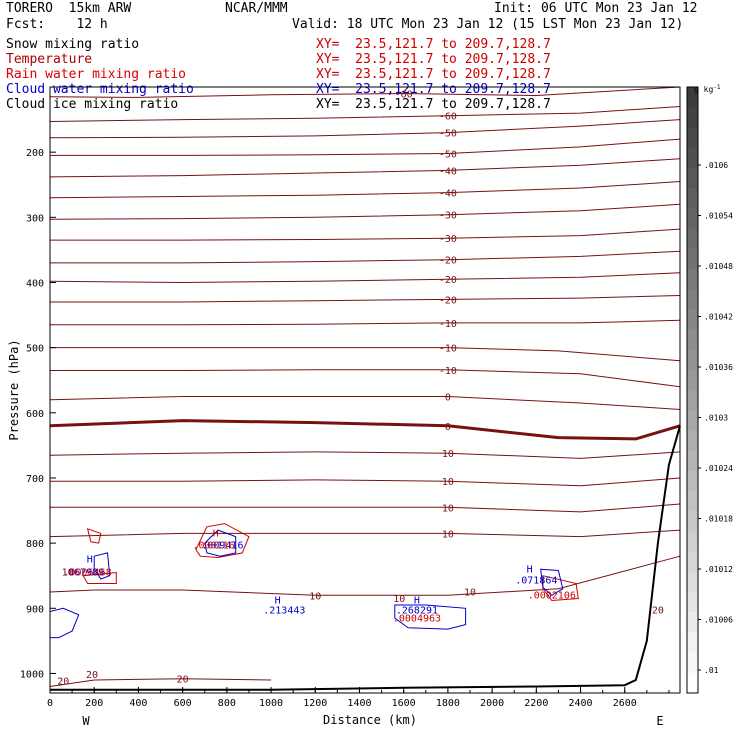 This screenshot has width=740, height=740. What do you see at coordinates (73, 44) in the screenshot?
I see `legend-label-snow: Snow mixing ratio` at bounding box center [73, 44].